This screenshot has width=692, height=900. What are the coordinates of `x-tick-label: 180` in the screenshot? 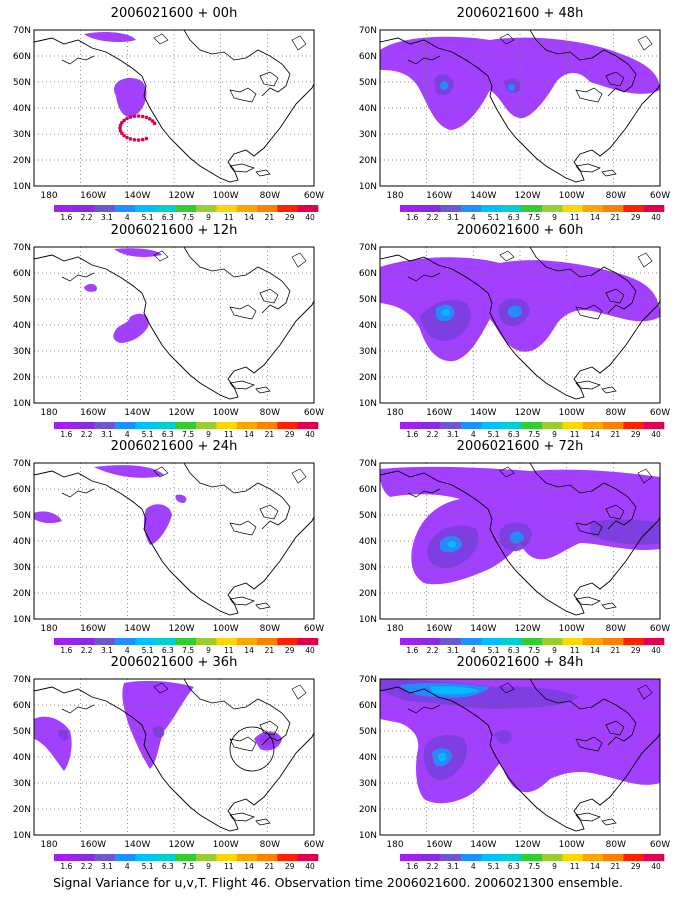 It's located at (394, 845).